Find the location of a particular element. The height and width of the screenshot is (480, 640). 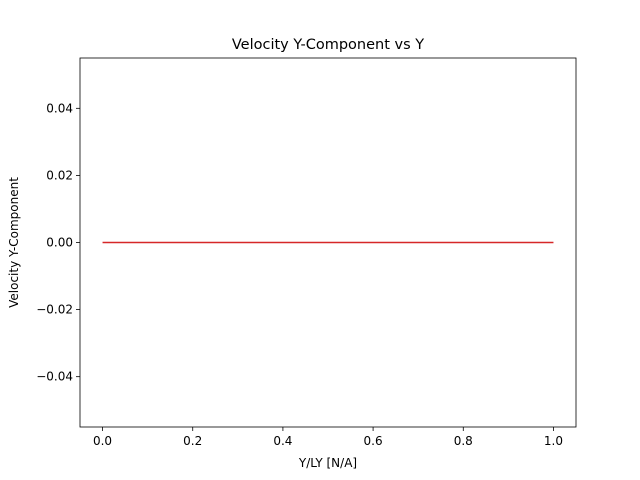

x-tick-label-4: 0.6 is located at coordinates (373, 441).